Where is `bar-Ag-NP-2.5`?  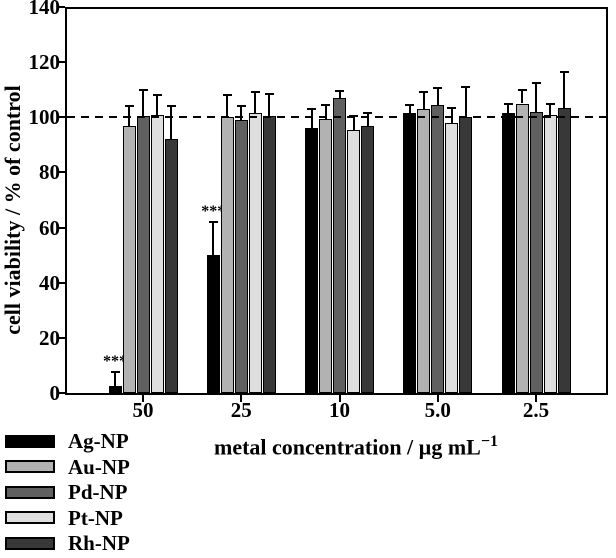
bar-Ag-NP-2.5 is located at coordinates (508, 253).